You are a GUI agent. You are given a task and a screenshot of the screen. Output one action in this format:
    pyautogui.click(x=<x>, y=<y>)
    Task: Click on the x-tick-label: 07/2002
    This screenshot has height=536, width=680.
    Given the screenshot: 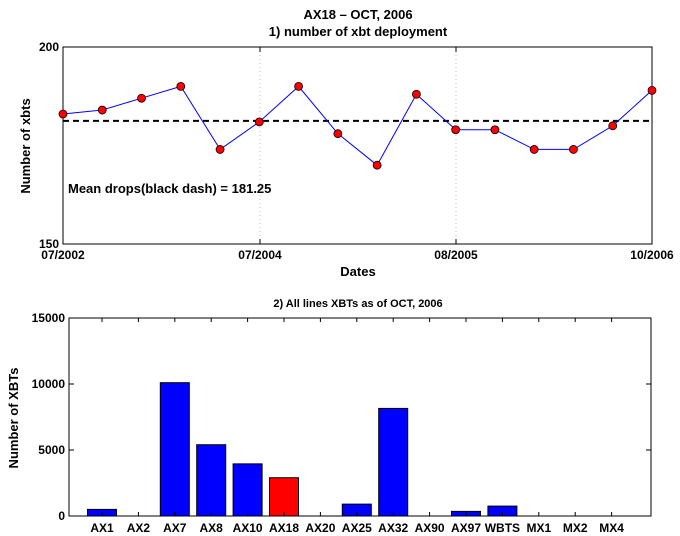 What is the action you would take?
    pyautogui.click(x=63, y=255)
    